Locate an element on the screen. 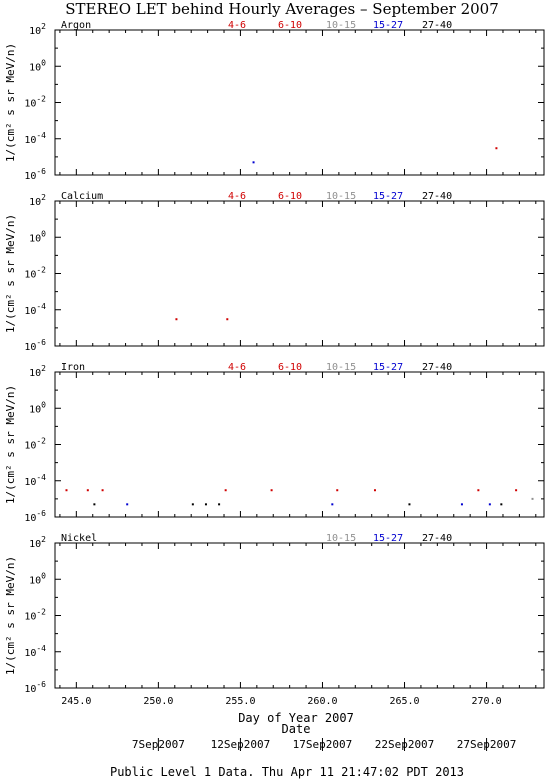  x-axis-label-day-of-year: Day of Year 2007 is located at coordinates (296, 718).